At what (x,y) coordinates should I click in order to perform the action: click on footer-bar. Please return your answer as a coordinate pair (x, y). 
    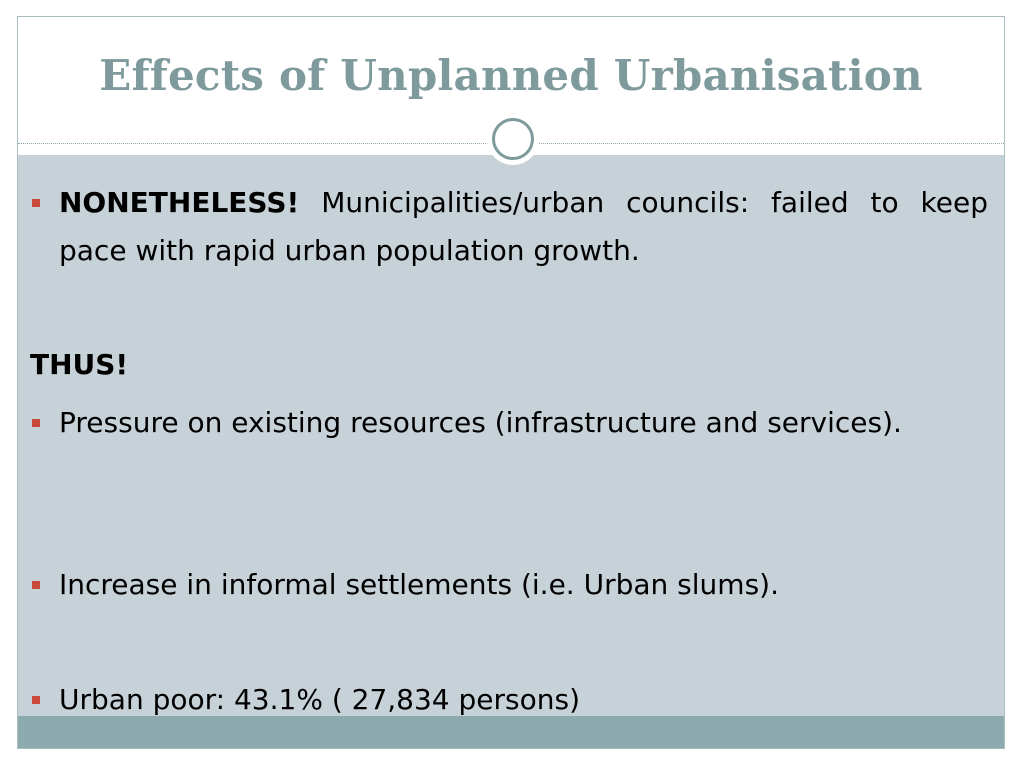
    Looking at the image, I should click on (511, 732).